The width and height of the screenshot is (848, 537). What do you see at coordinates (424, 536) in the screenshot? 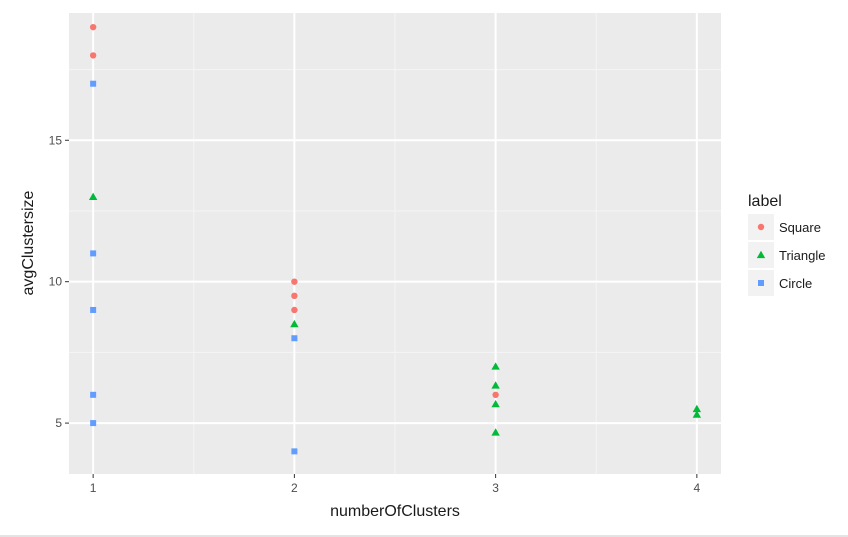
I see `bottom-divider` at bounding box center [424, 536].